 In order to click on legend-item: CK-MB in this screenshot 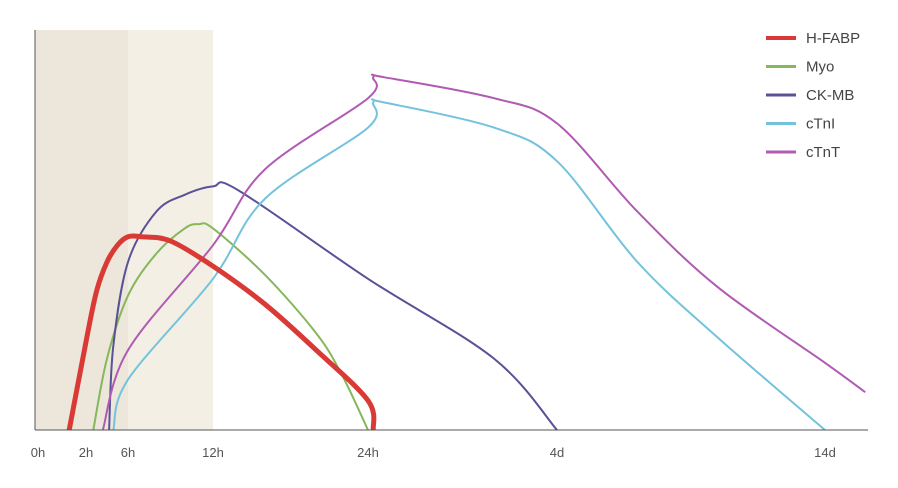, I will do `click(810, 95)`.